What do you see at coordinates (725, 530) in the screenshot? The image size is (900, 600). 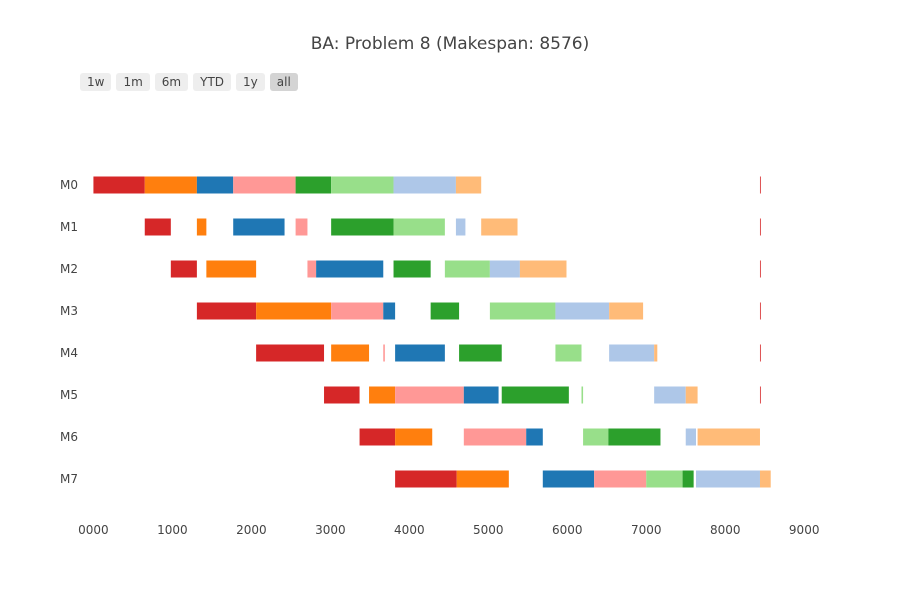 I see `x-tick-label: 8000` at bounding box center [725, 530].